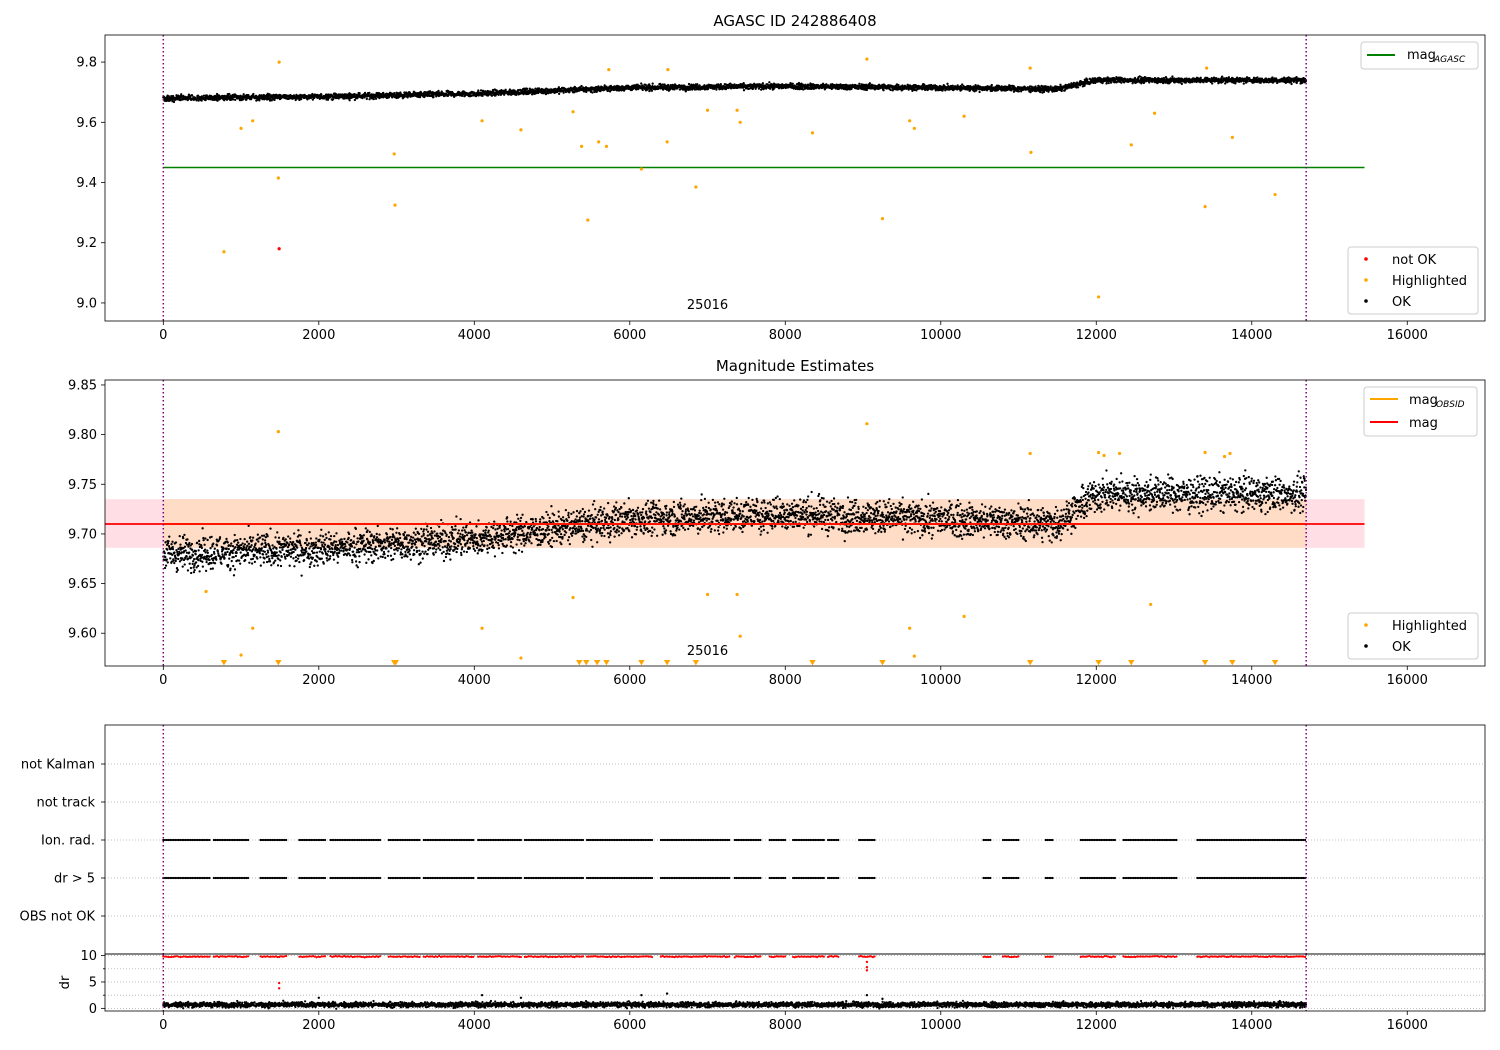  Describe the element at coordinates (1366, 259) in the screenshot. I see `legend-marker` at that location.